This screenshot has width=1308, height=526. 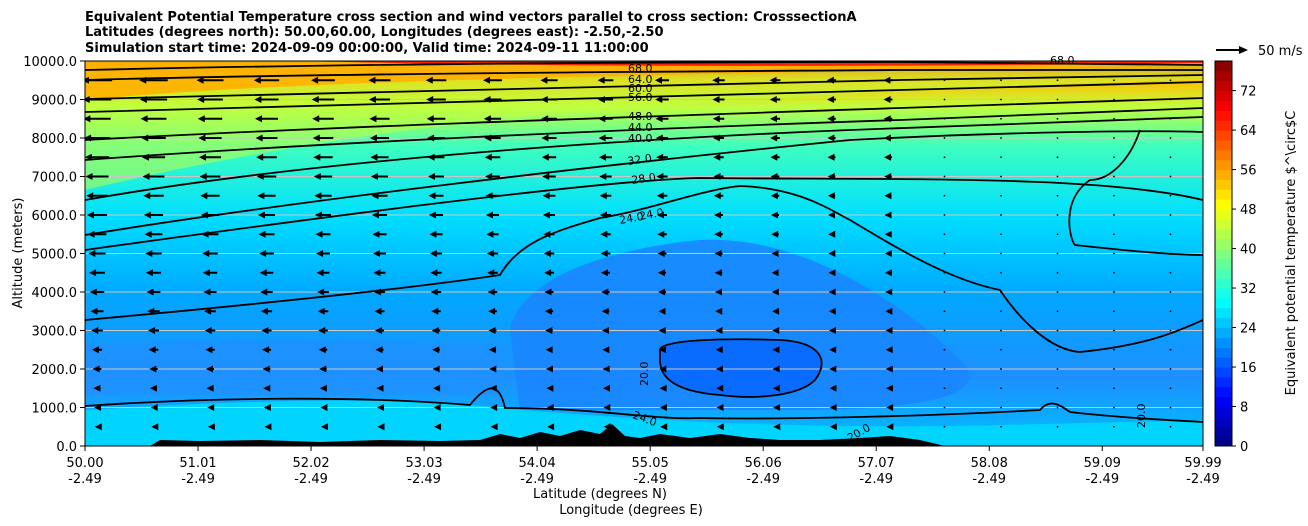 I want to click on colorbar-tick-label-8: 64, so click(x=1248, y=131).